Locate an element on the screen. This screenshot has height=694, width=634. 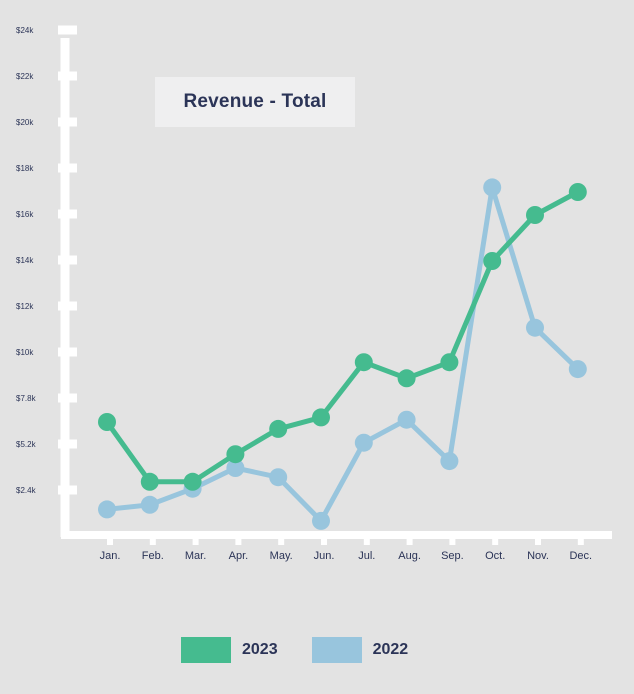
y-tick-label: $14k is located at coordinates (25, 260).